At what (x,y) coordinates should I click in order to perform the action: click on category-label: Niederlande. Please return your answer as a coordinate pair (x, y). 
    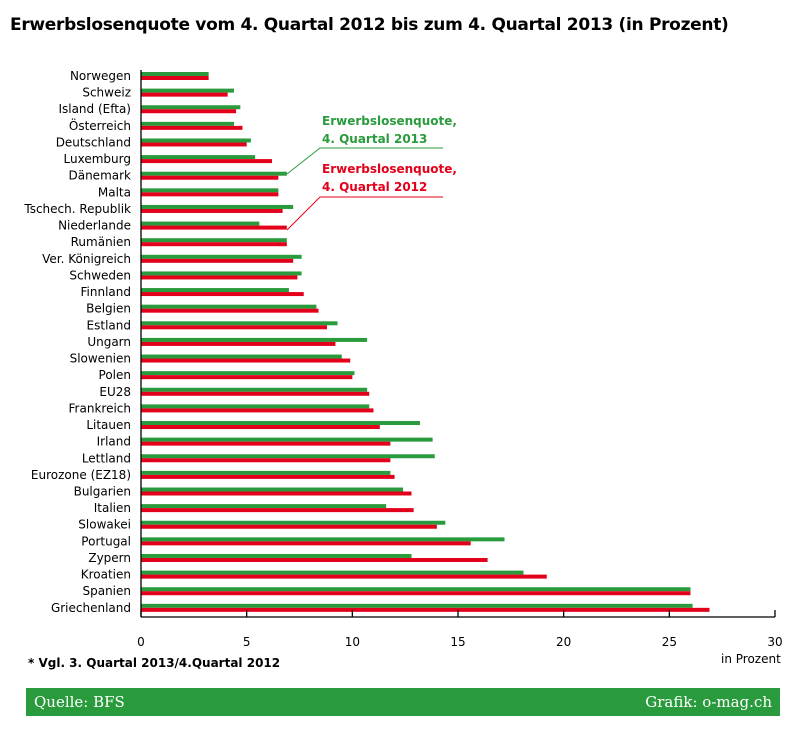
    Looking at the image, I should click on (94, 226).